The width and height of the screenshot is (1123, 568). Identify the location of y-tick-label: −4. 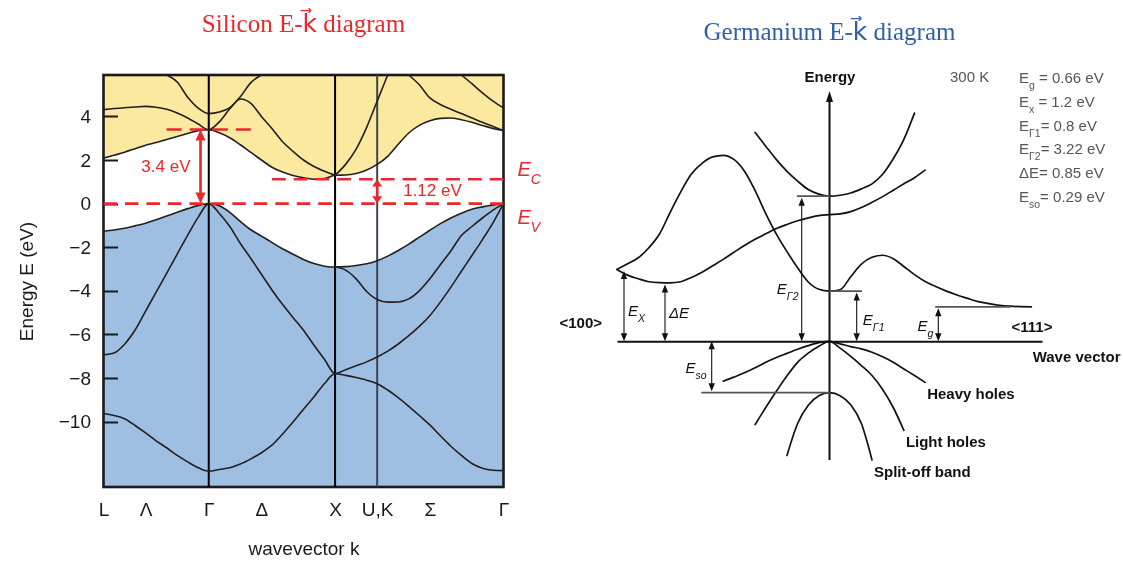
(80, 291).